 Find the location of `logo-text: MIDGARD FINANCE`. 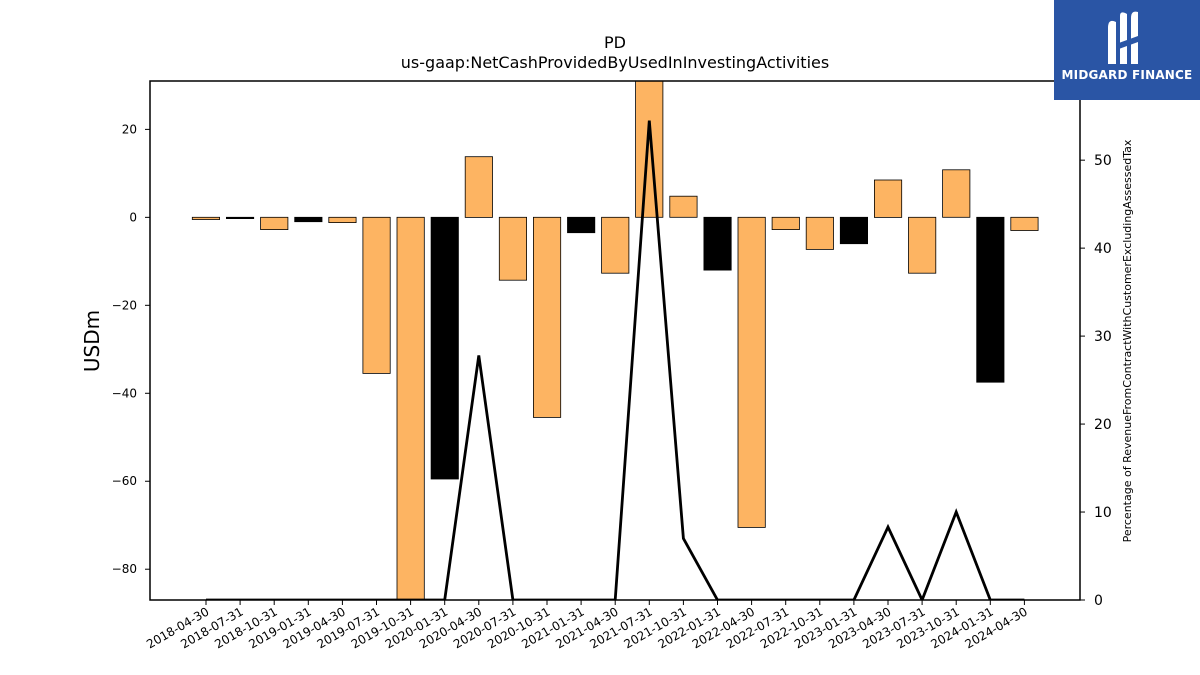

logo-text: MIDGARD FINANCE is located at coordinates (1127, 75).